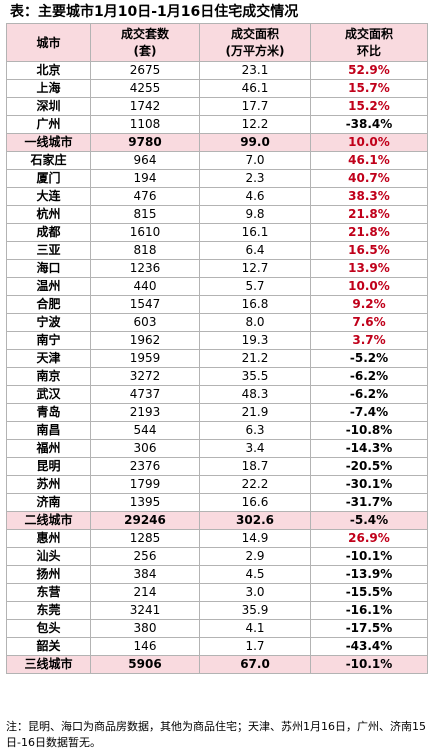 This screenshot has height=753, width=432. Describe the element at coordinates (217, 322) in the screenshot. I see `table-row: 宁波 603 8.0 7.6%` at that location.